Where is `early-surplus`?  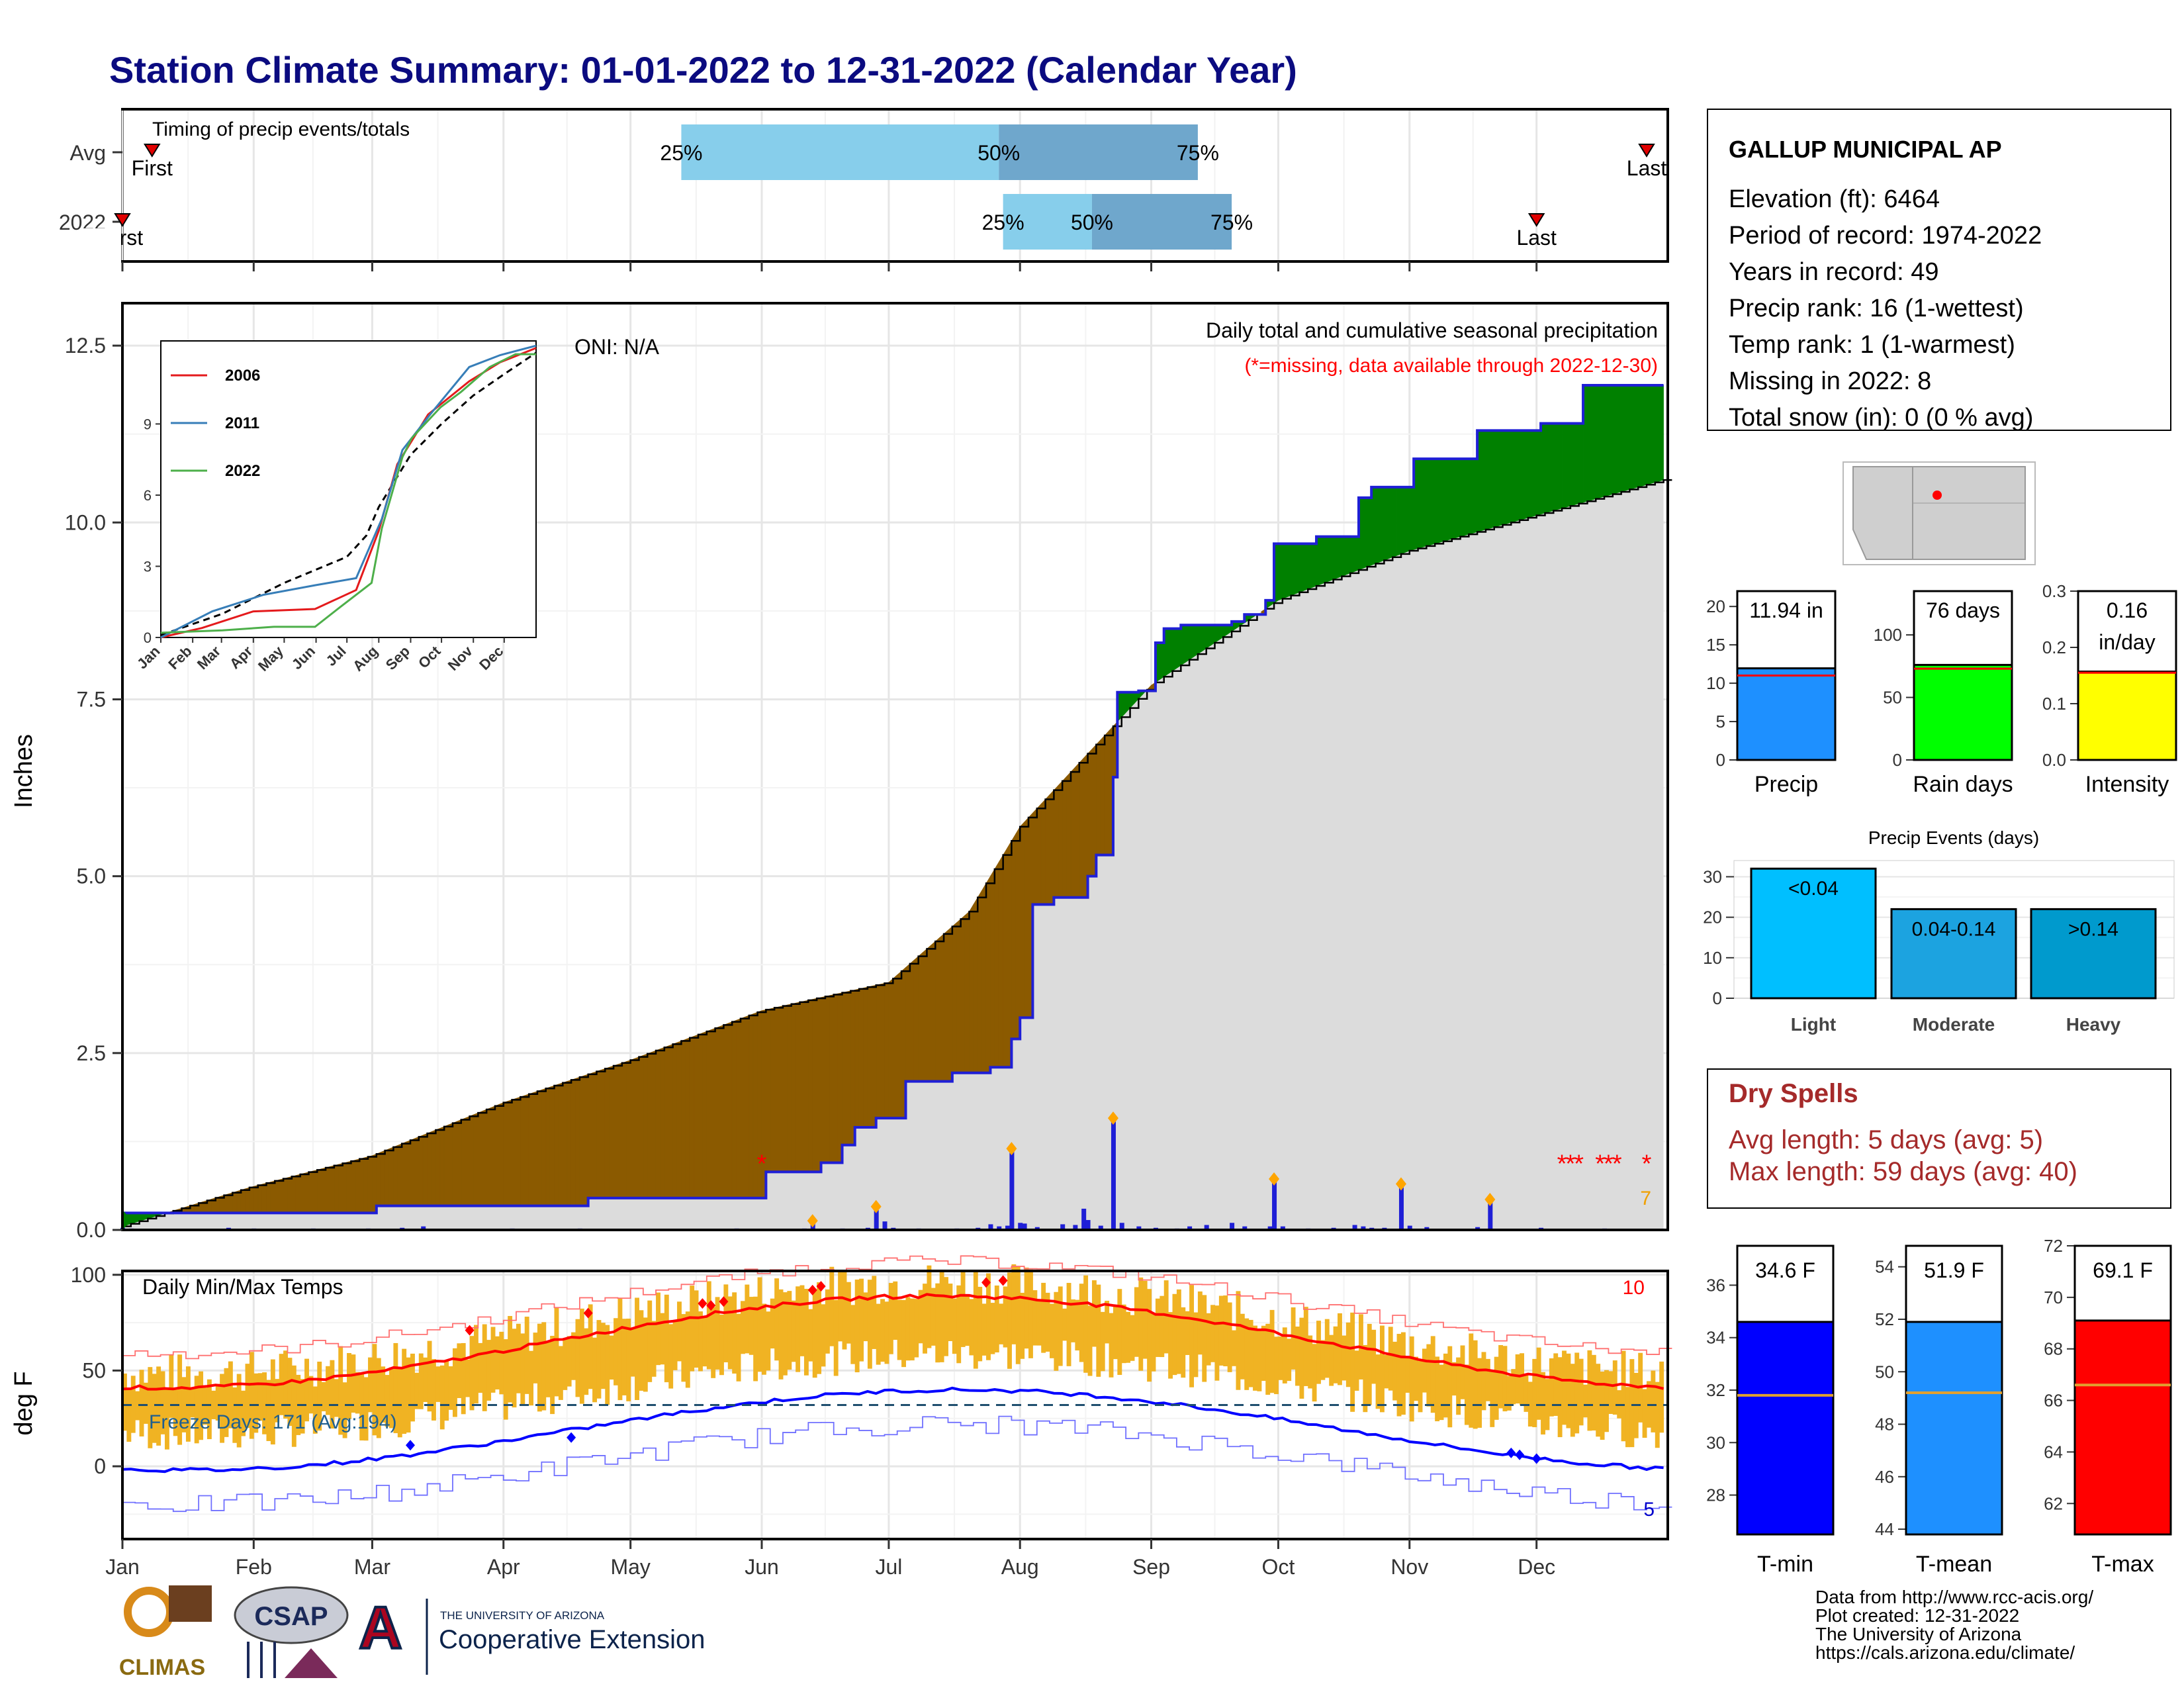 early-surplus is located at coordinates (127, 1220).